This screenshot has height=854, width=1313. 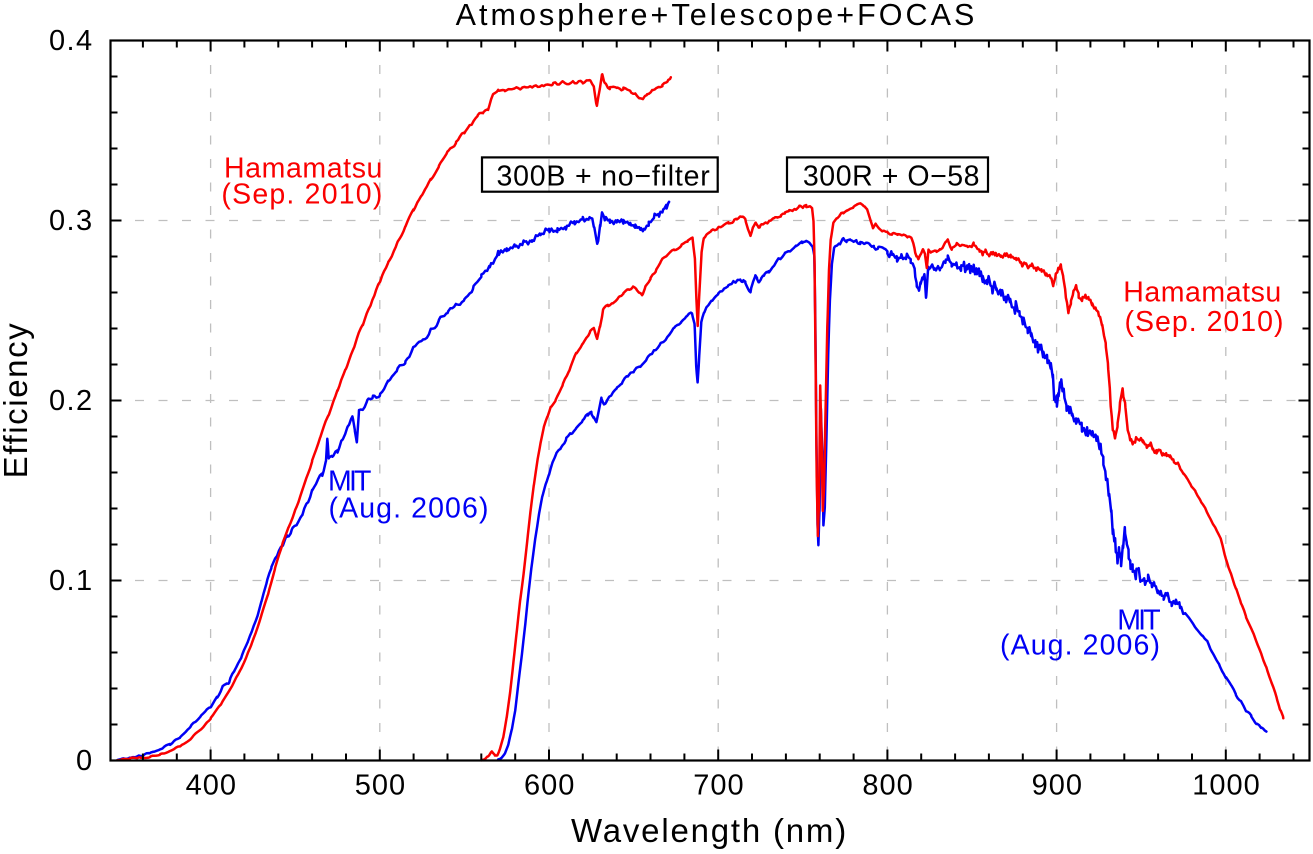 I want to click on svg-text: 300R + O−58, so click(x=891, y=177).